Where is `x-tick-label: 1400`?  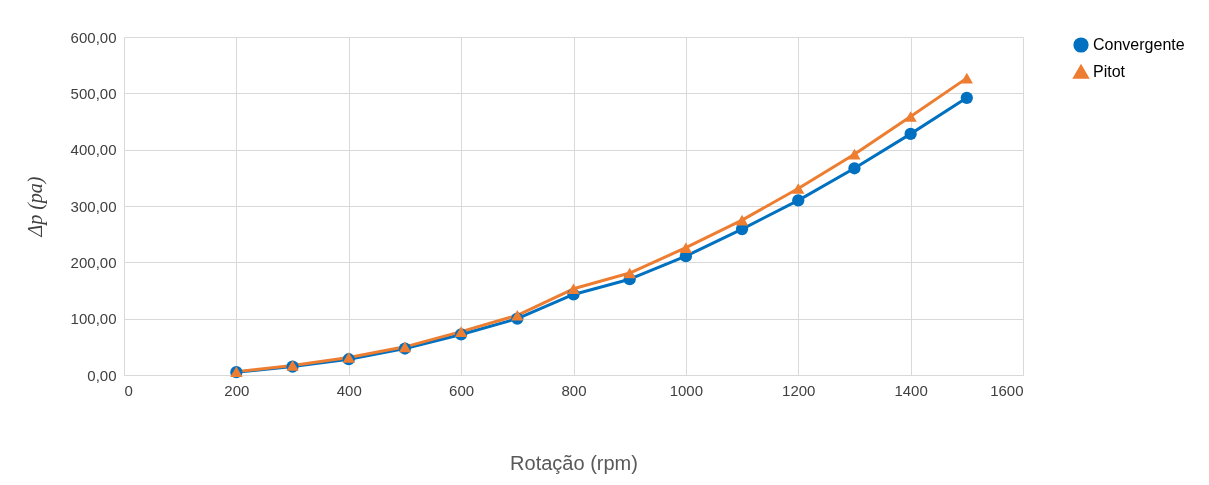
x-tick-label: 1400 is located at coordinates (911, 390).